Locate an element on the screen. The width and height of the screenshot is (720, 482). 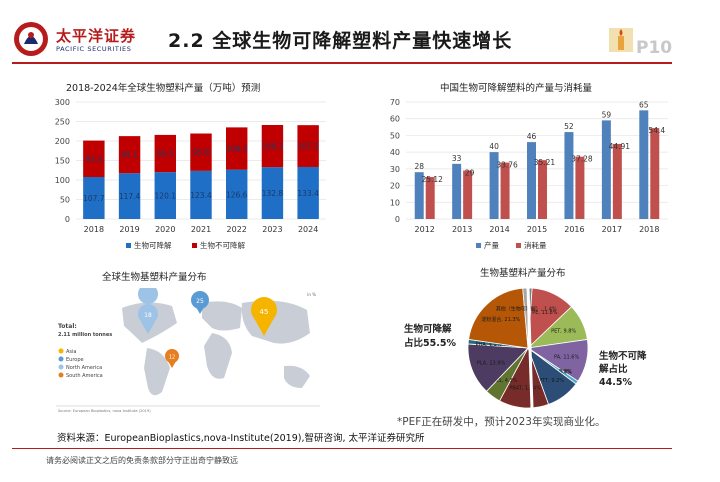
chart1-xtick: 2018 is located at coordinates (94, 229).